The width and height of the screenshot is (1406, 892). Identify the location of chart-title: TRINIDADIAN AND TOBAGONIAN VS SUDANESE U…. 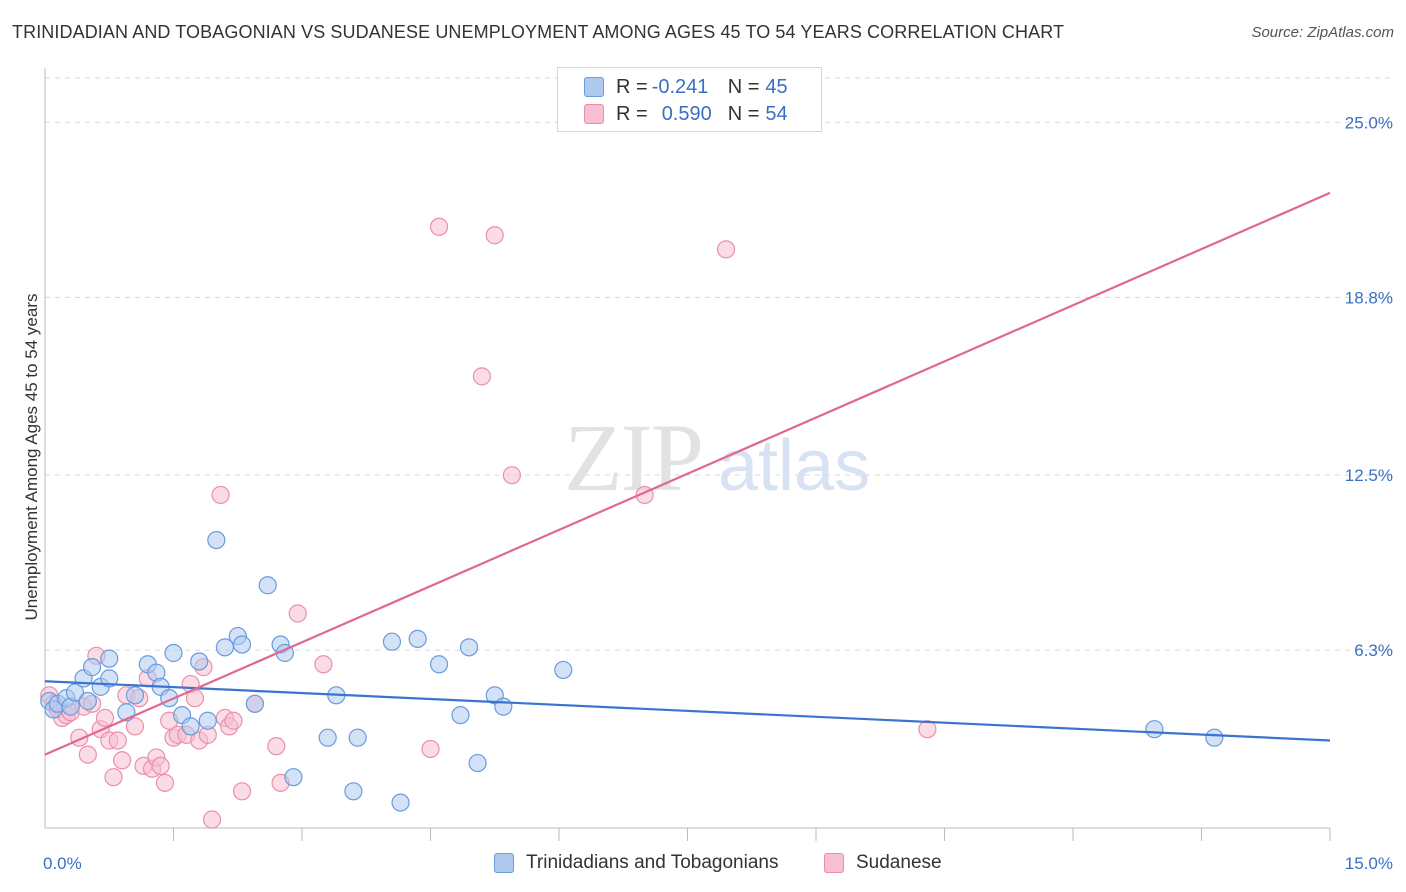
(538, 32).